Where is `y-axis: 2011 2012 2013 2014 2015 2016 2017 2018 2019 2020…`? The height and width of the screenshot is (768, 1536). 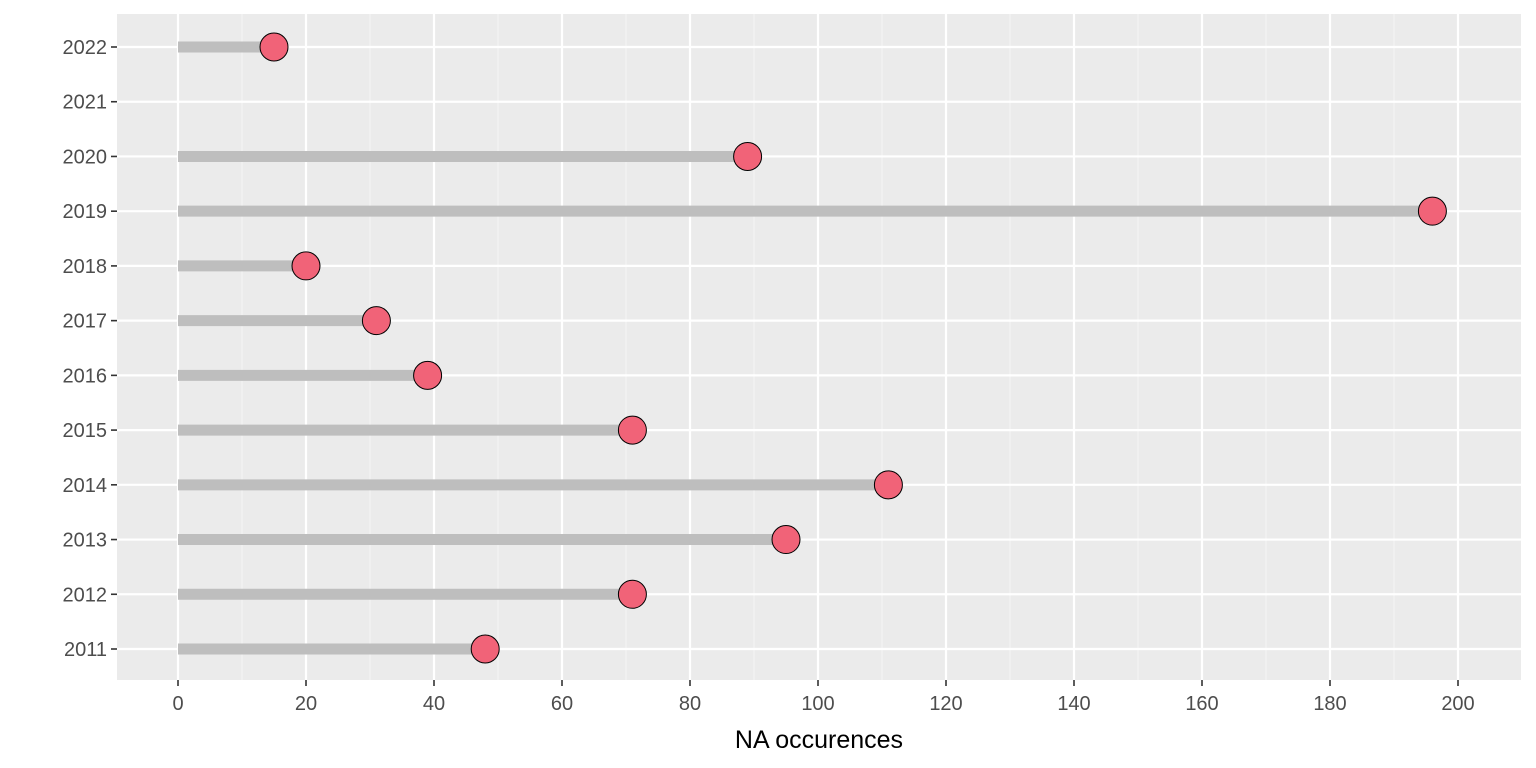
y-axis: 2011 2012 2013 2014 2015 2016 2017 2018 2019 2020… is located at coordinates (90, 349).